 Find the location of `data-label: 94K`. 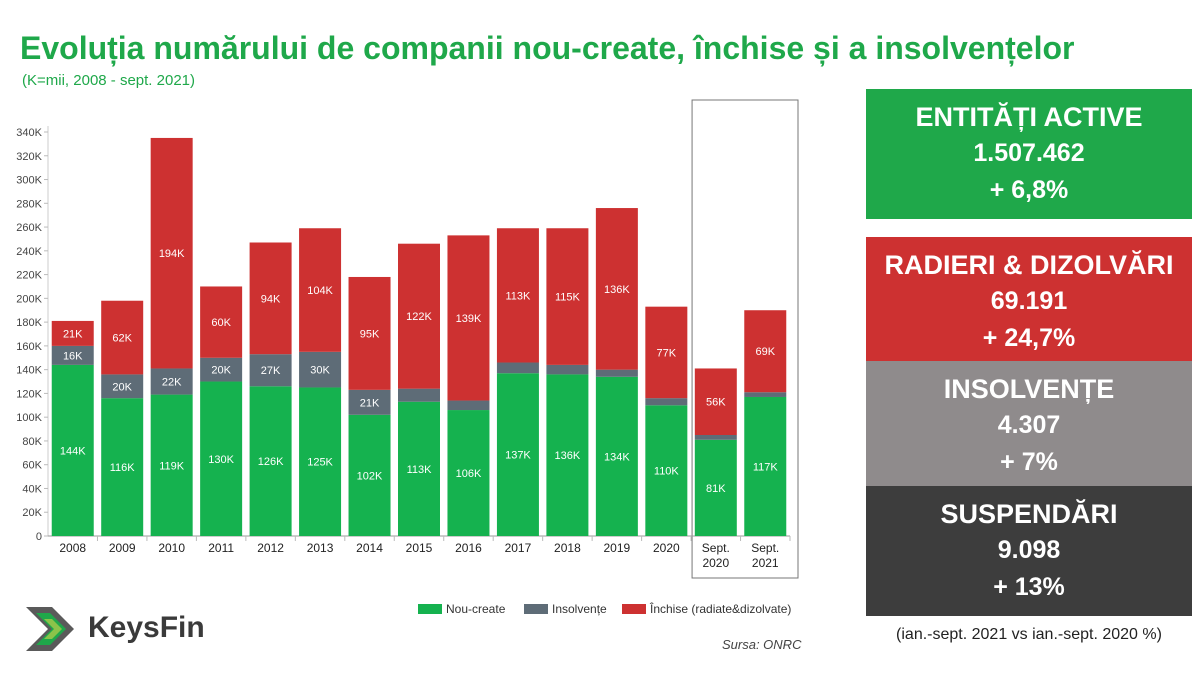

data-label: 94K is located at coordinates (271, 299).